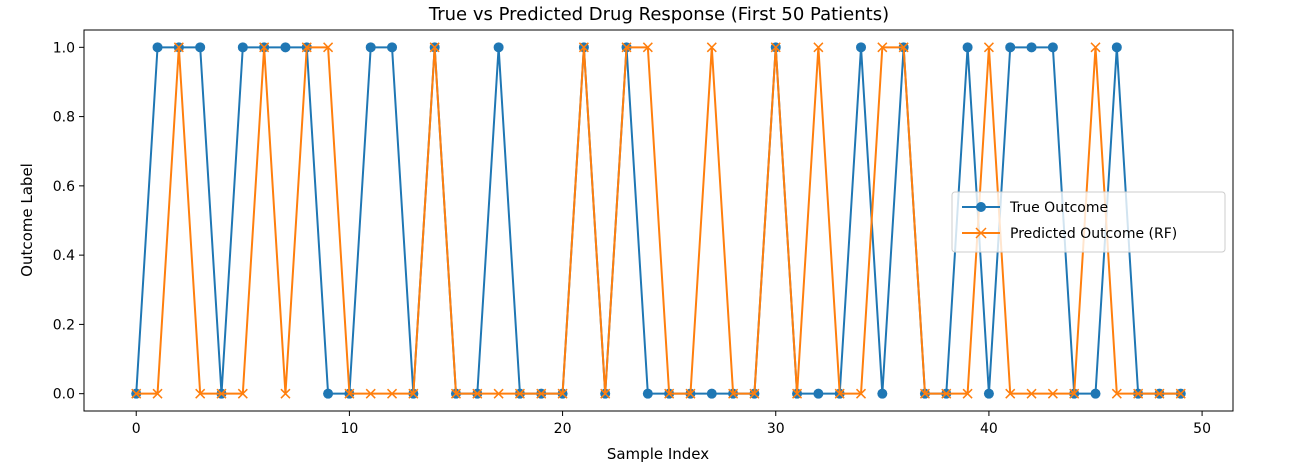 The image size is (1289, 465). What do you see at coordinates (64, 395) in the screenshot?
I see `y-tick-label: 0.0` at bounding box center [64, 395].